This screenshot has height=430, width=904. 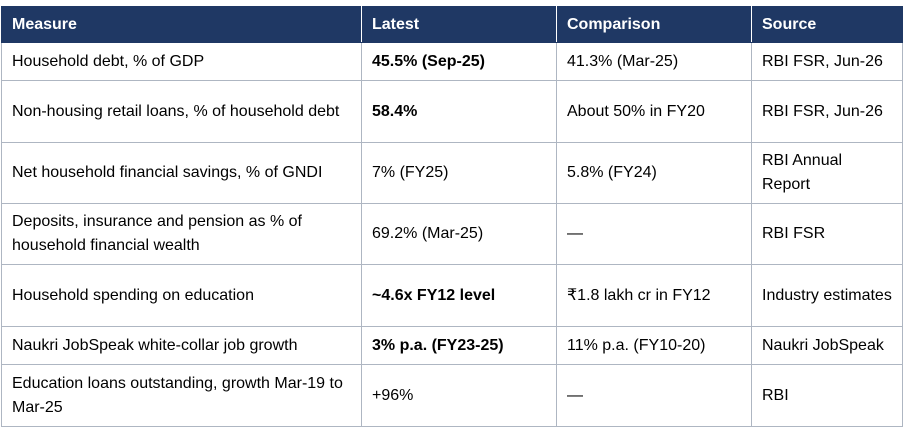 What do you see at coordinates (181, 61) in the screenshot?
I see `measure-cell: Household debt, % of GDP` at bounding box center [181, 61].